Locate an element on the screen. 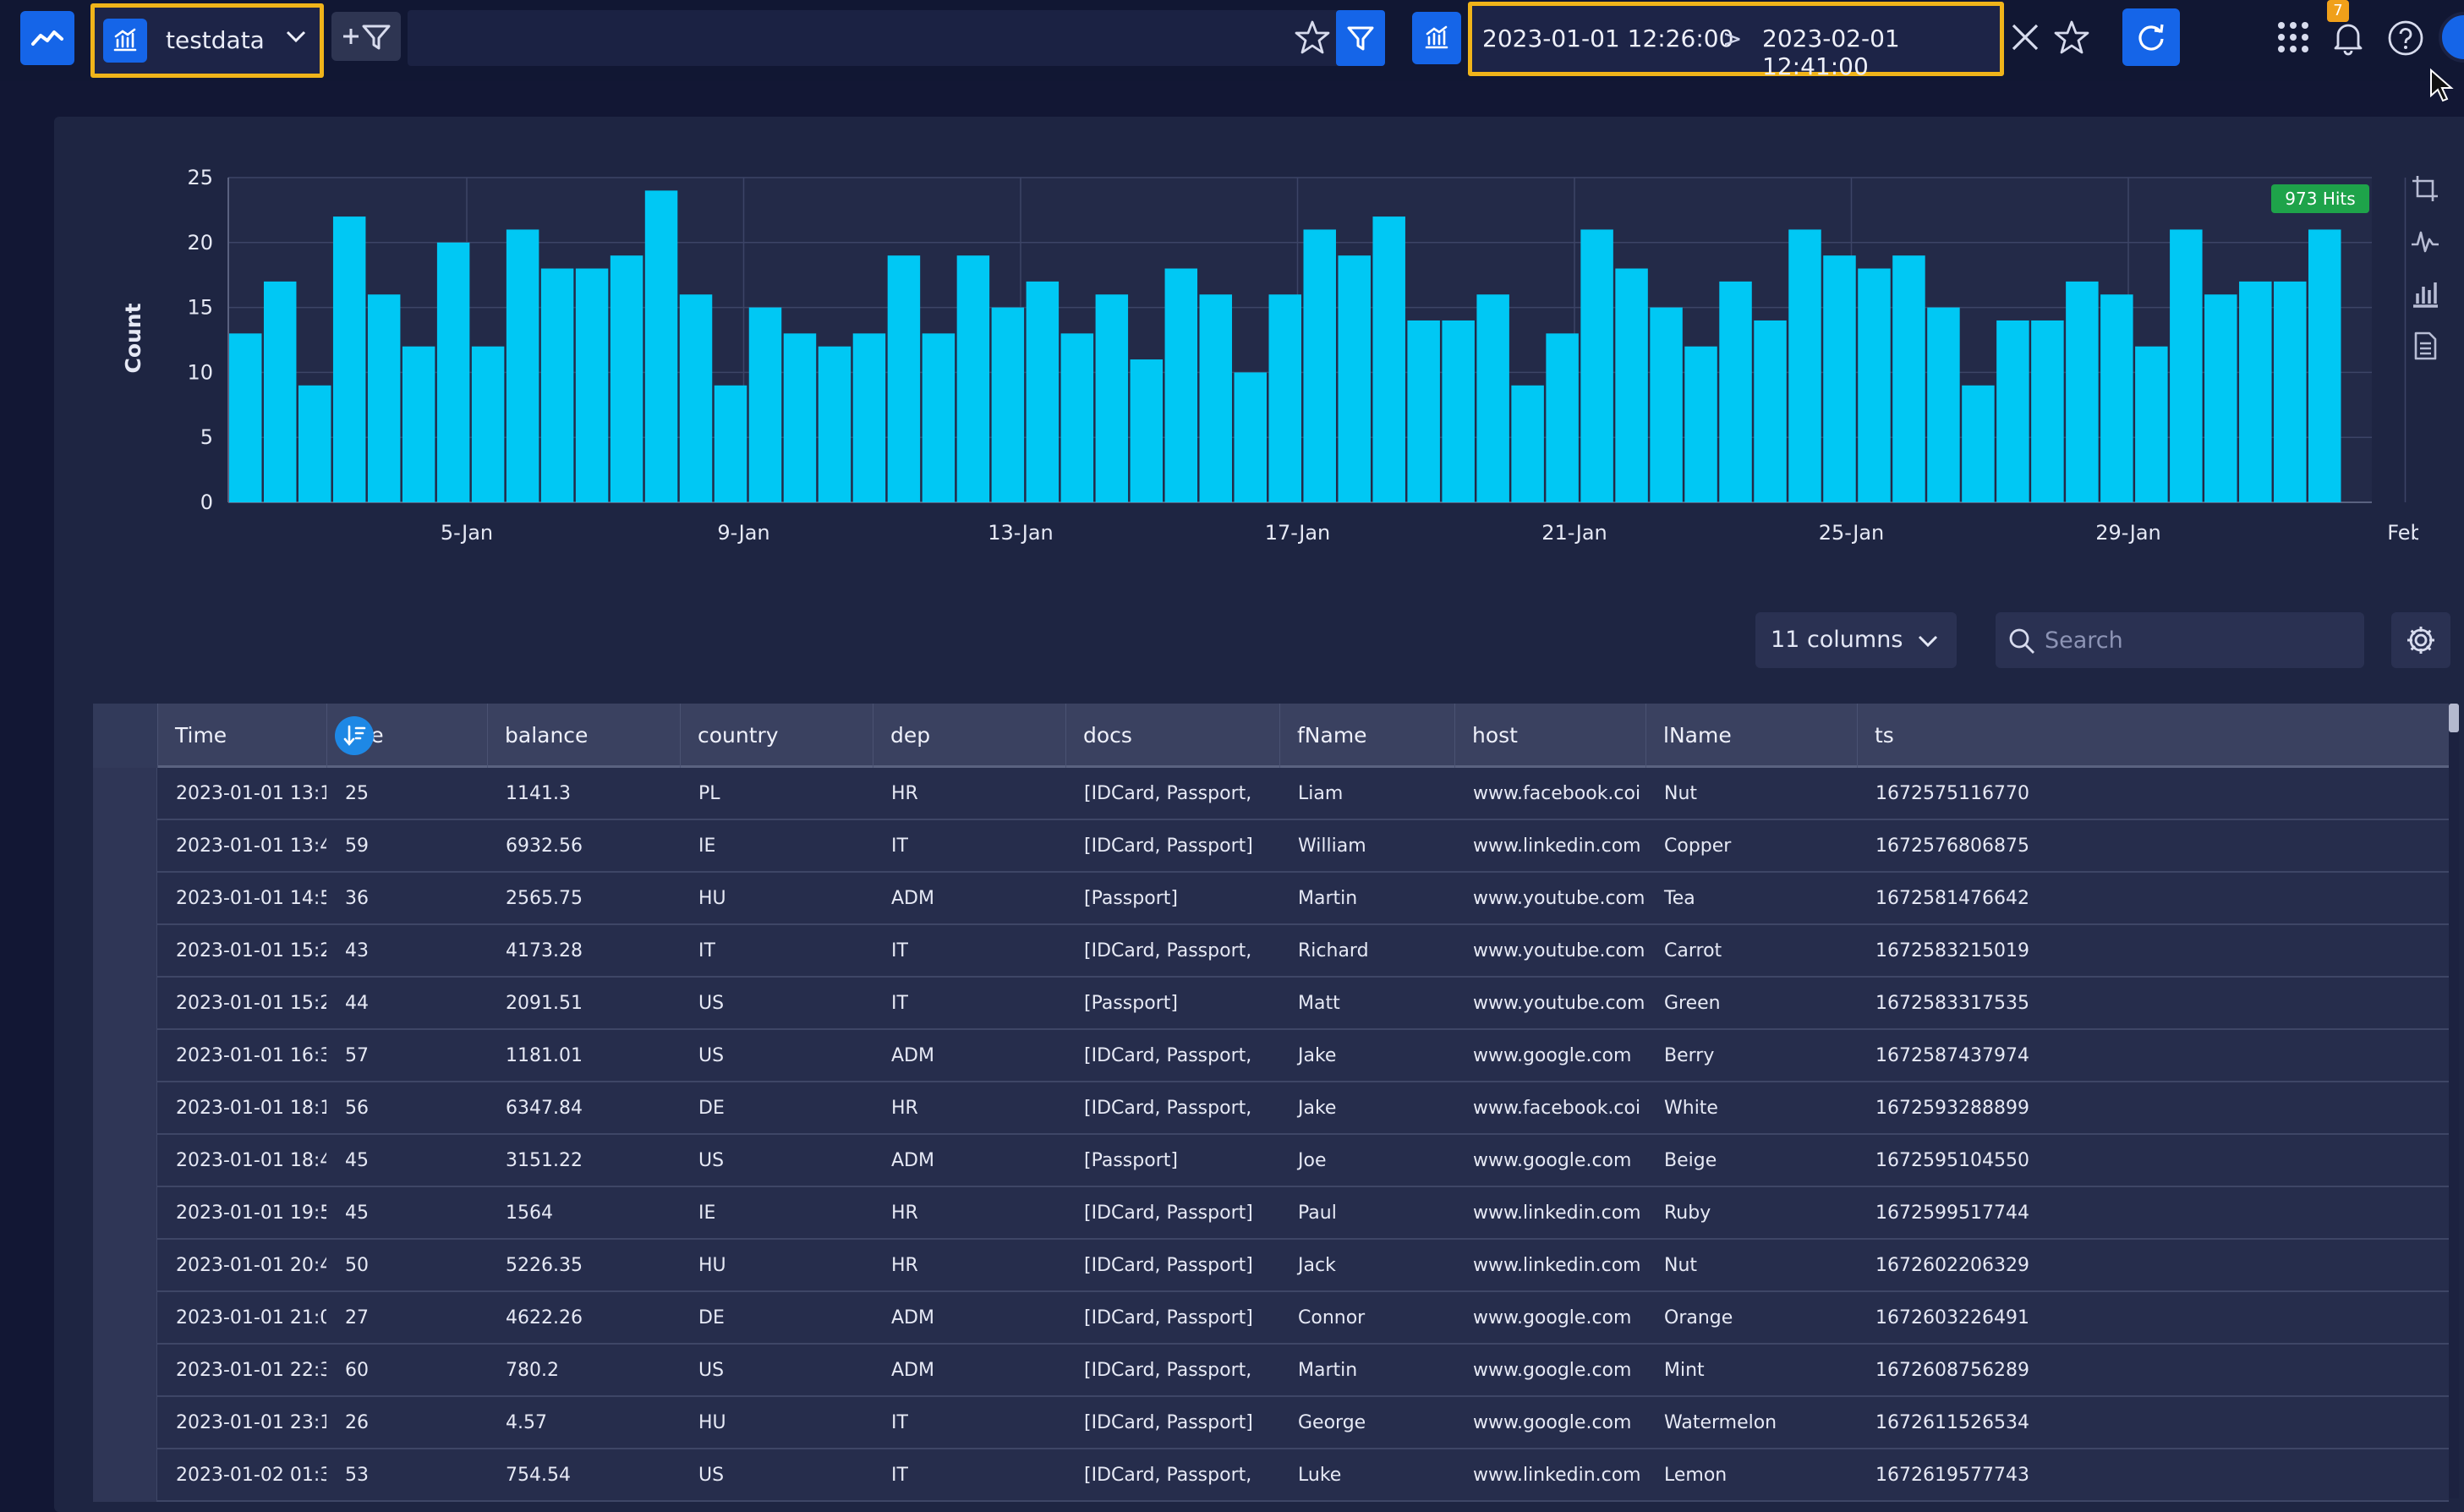 The width and height of the screenshot is (2464, 1512). apply-filter-button is located at coordinates (1360, 38).